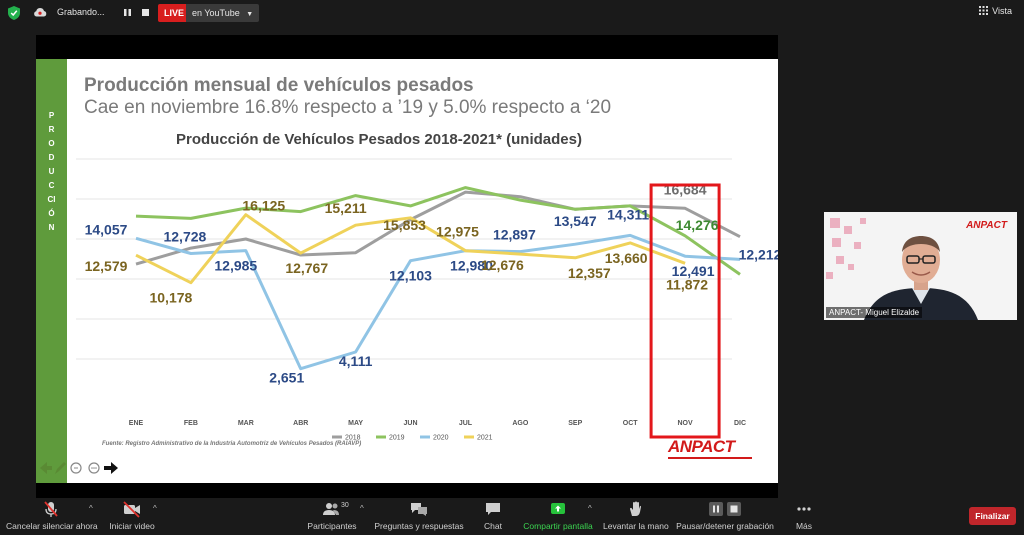 Image resolution: width=1024 pixels, height=535 pixels. Describe the element at coordinates (14, 13) in the screenshot. I see `security-shield-icon` at that location.